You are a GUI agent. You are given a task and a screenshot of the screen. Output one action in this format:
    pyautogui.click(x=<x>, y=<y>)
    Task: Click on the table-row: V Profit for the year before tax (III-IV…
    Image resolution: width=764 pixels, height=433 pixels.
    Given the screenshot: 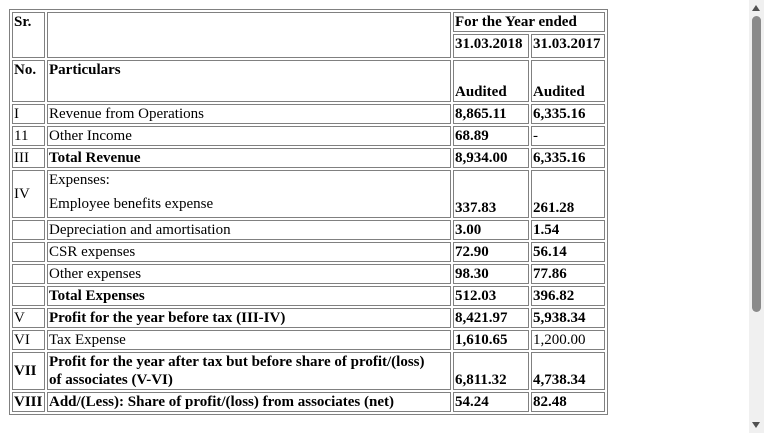 What is the action you would take?
    pyautogui.click(x=308, y=318)
    